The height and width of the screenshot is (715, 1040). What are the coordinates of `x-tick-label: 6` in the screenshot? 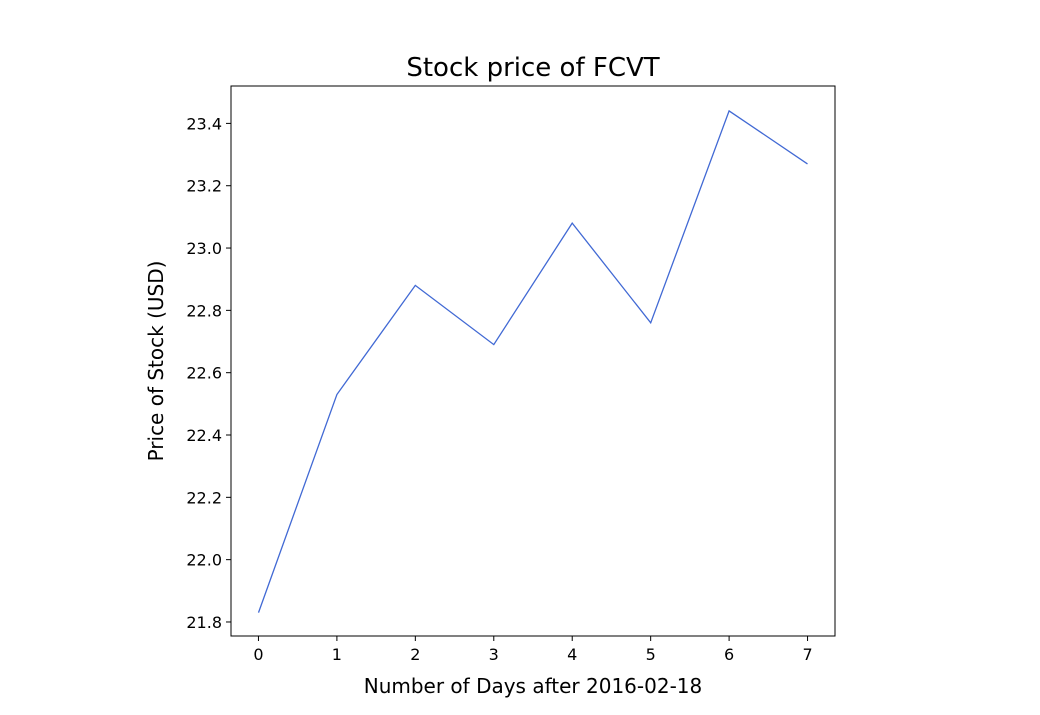 It's located at (729, 654).